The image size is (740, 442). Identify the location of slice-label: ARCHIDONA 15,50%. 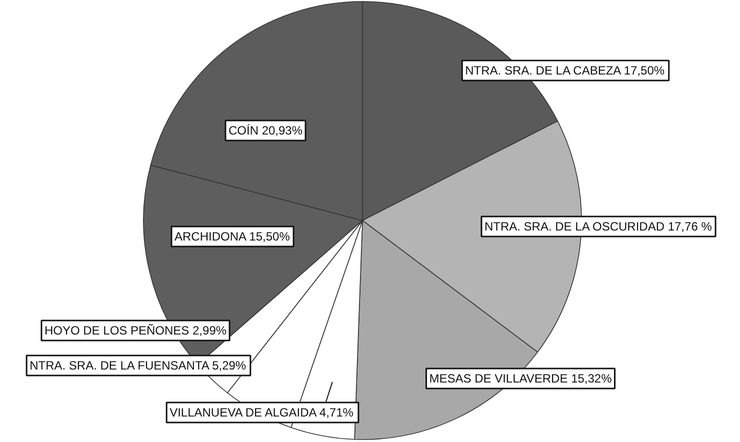
(232, 237).